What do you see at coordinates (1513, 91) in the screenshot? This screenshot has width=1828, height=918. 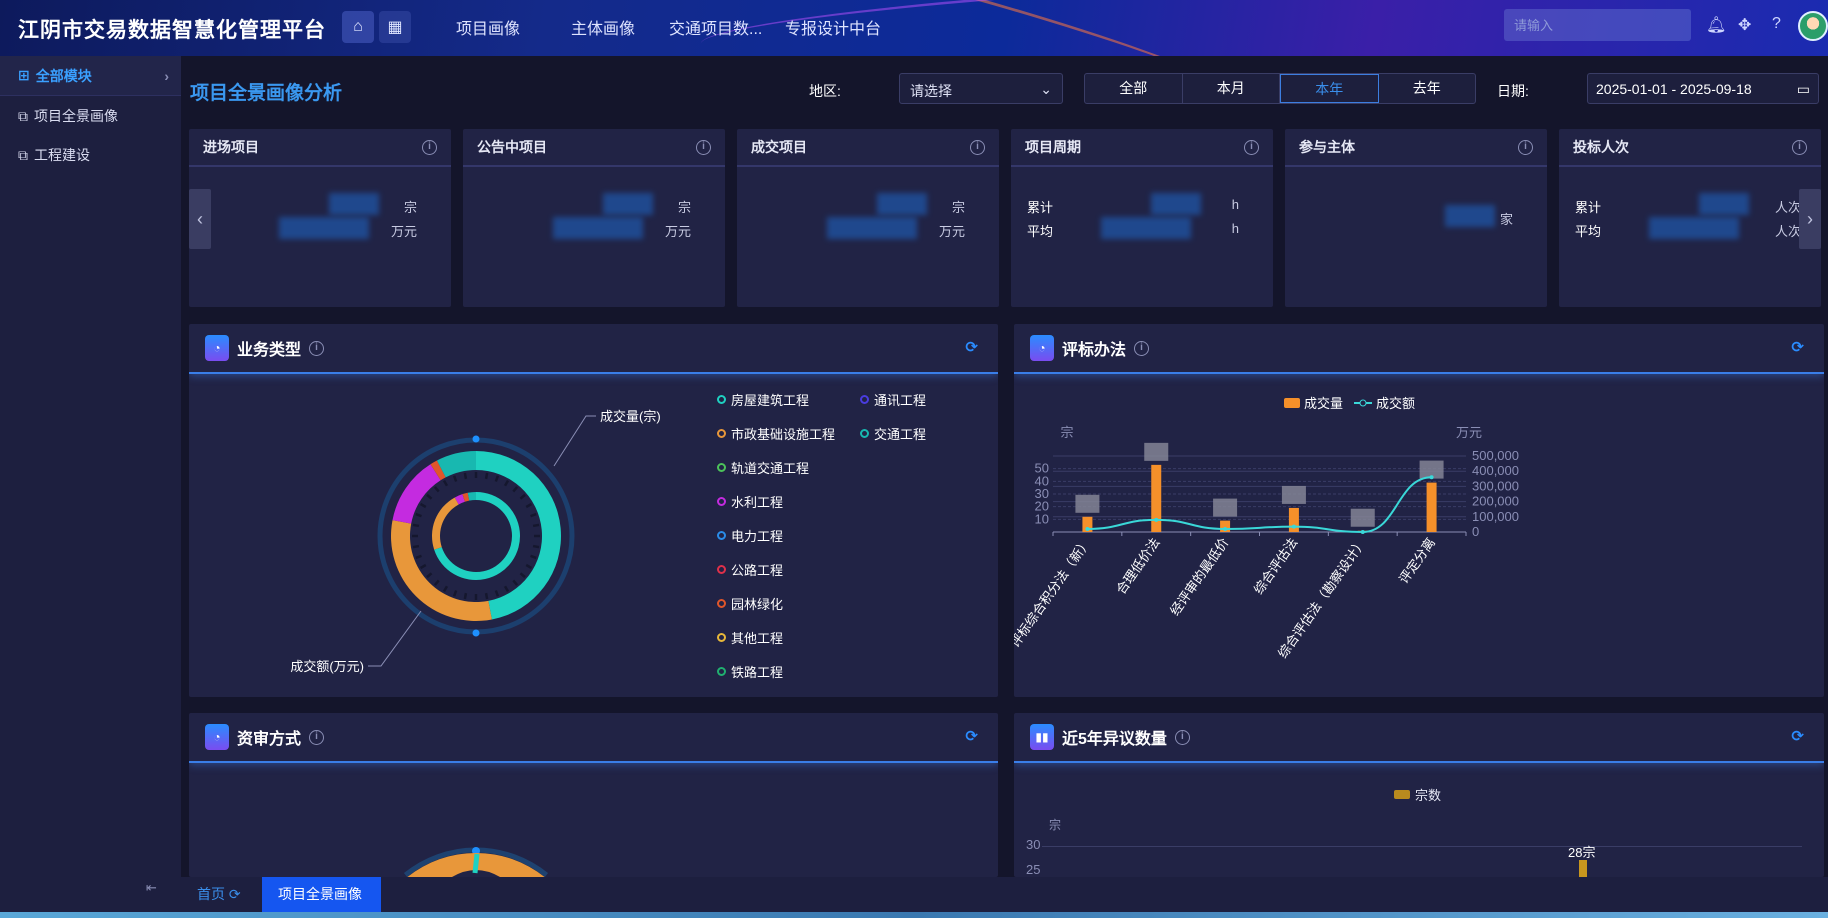 I see `date-label: 日期:` at bounding box center [1513, 91].